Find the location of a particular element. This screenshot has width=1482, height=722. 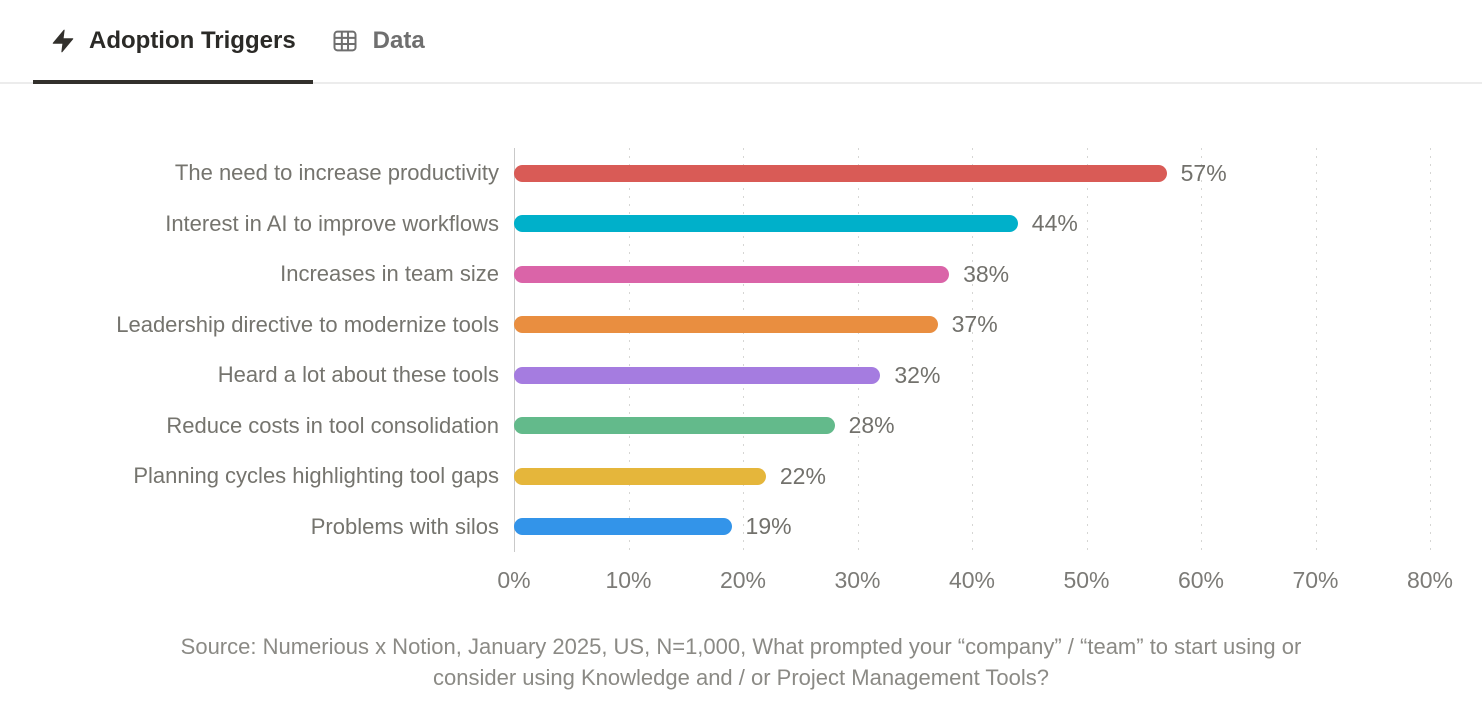

bar-row: 44% is located at coordinates (972, 224).